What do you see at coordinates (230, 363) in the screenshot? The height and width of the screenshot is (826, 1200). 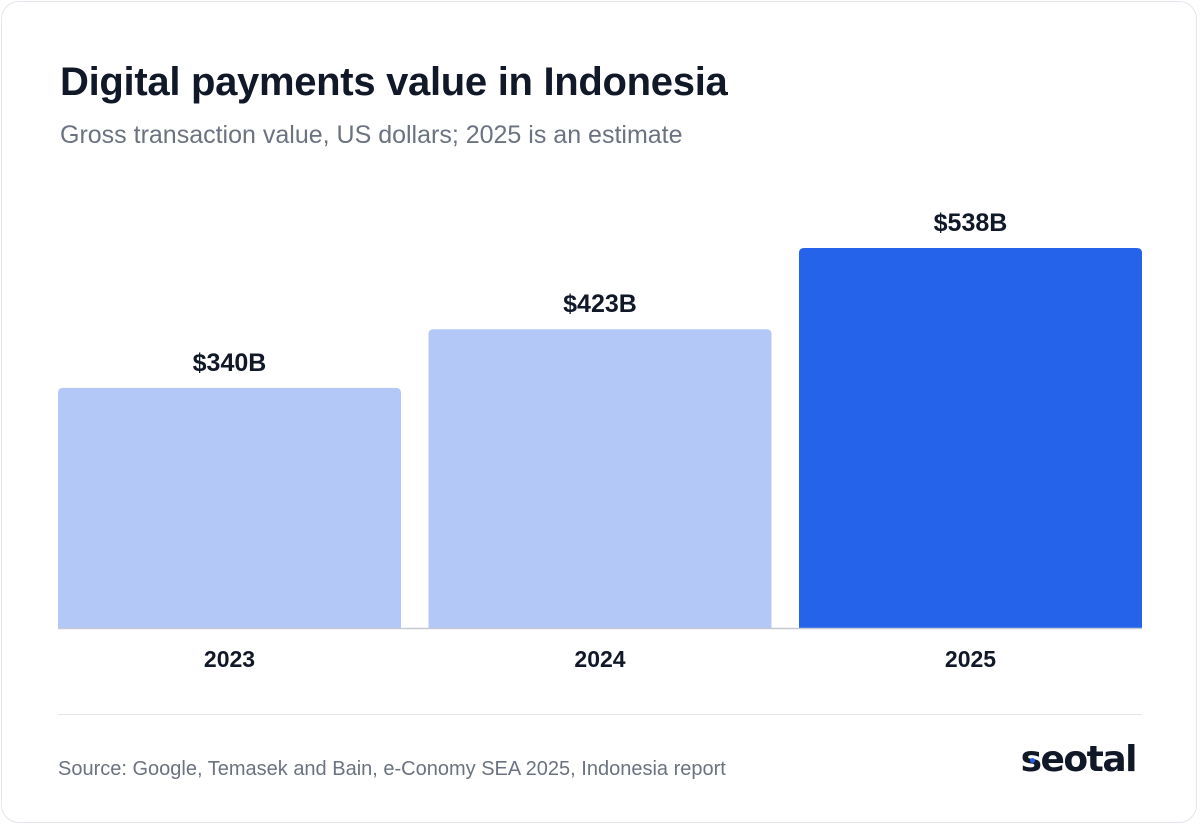 I see `data-label-2023: $340B` at bounding box center [230, 363].